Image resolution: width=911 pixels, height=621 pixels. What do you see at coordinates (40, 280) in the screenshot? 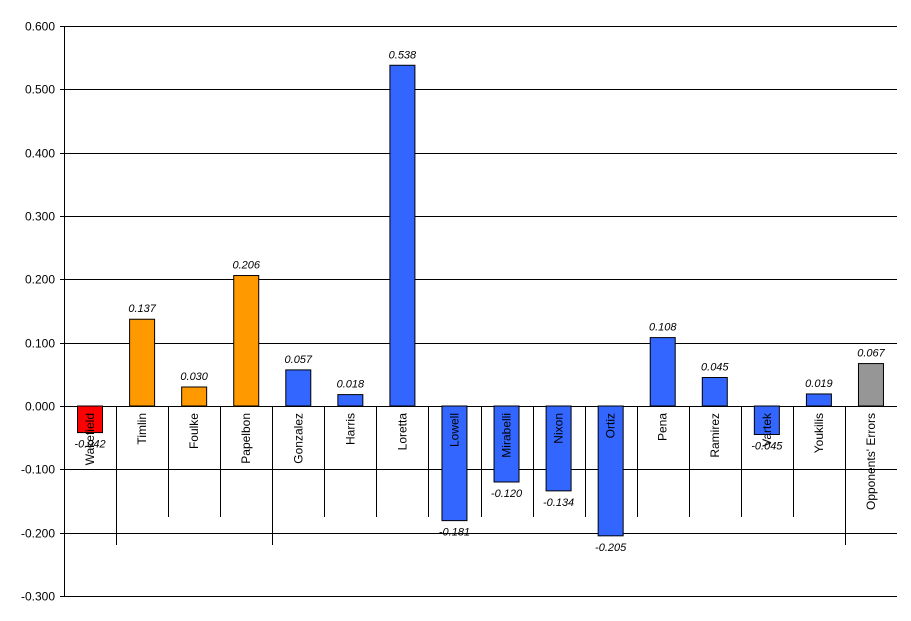
I see `y-tick-label: 0.200` at bounding box center [40, 280].